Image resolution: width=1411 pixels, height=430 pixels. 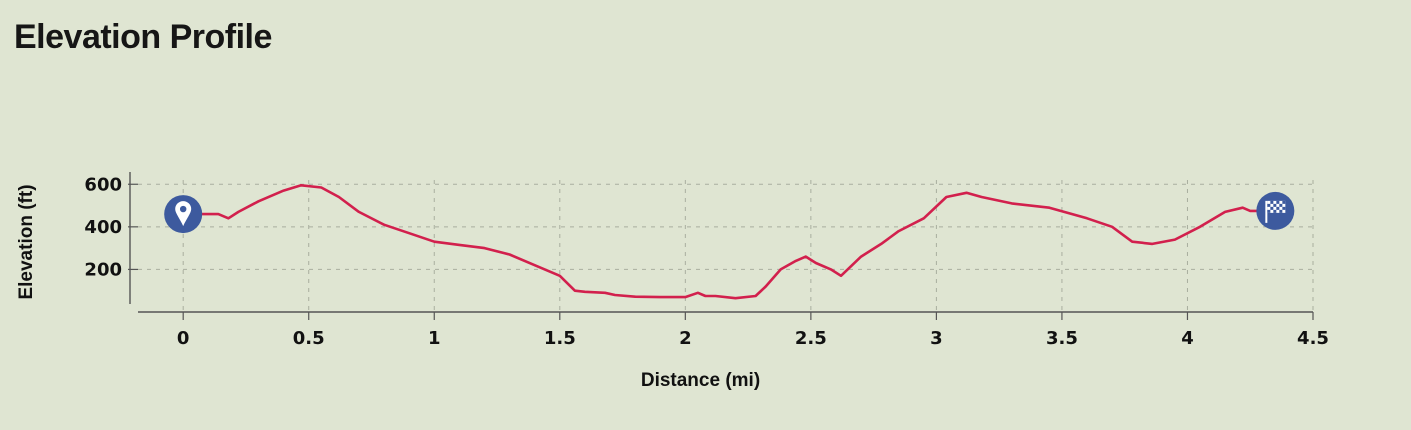 What do you see at coordinates (1062, 338) in the screenshot?
I see `x-tick-label: 3.5` at bounding box center [1062, 338].